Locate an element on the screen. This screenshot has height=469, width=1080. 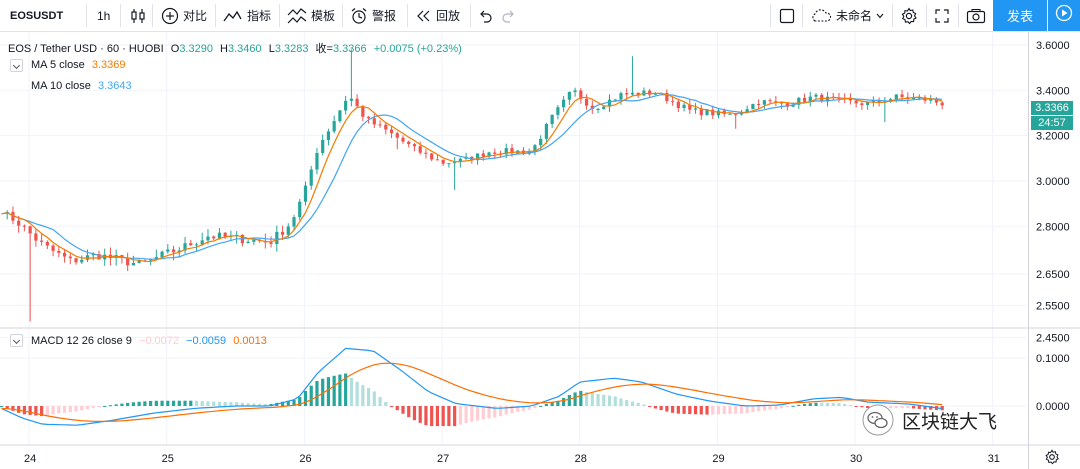
price-tick-label: 3.2000 is located at coordinates (1053, 137).